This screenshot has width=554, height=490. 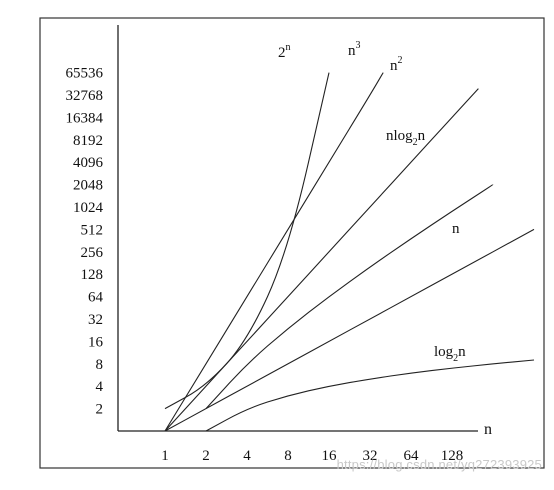 What do you see at coordinates (88, 141) in the screenshot?
I see `y-tick-label: 8192` at bounding box center [88, 141].